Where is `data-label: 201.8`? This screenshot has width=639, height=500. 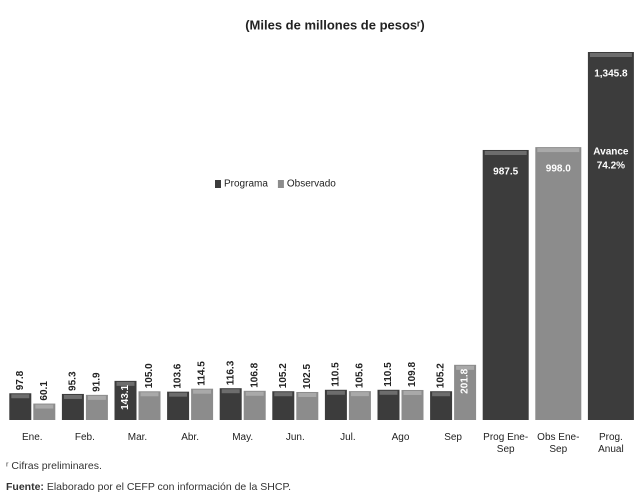
data-label: 201.8 is located at coordinates (465, 380).